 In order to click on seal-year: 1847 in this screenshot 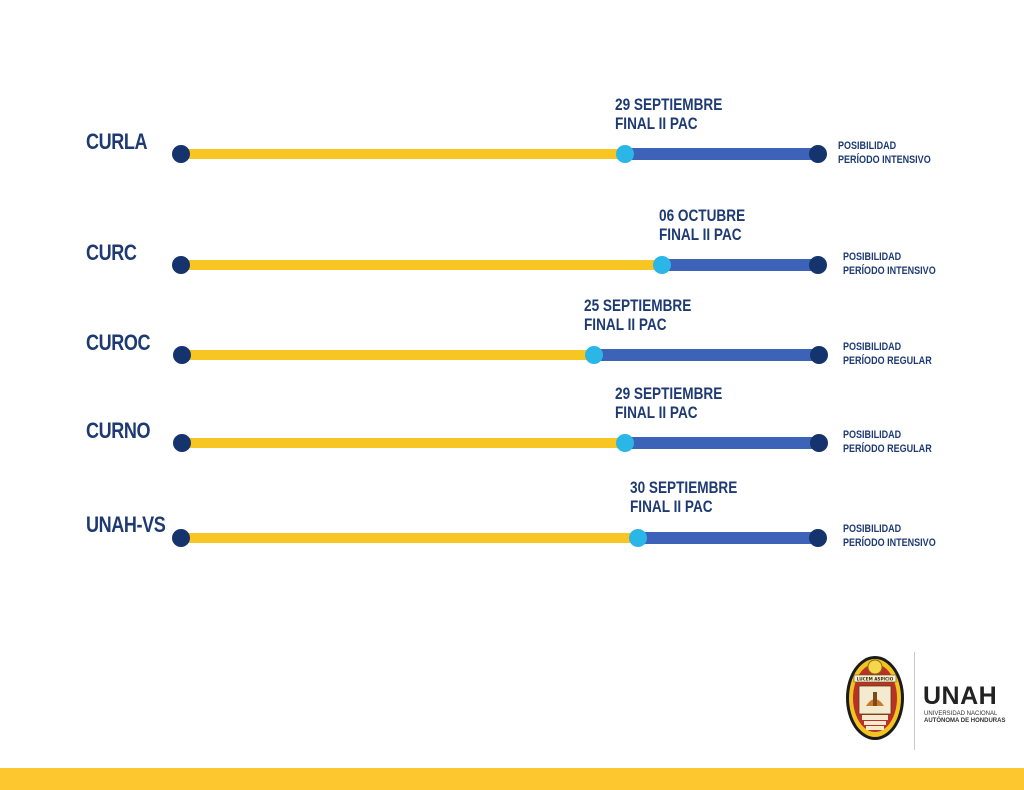, I will do `click(875, 735)`.